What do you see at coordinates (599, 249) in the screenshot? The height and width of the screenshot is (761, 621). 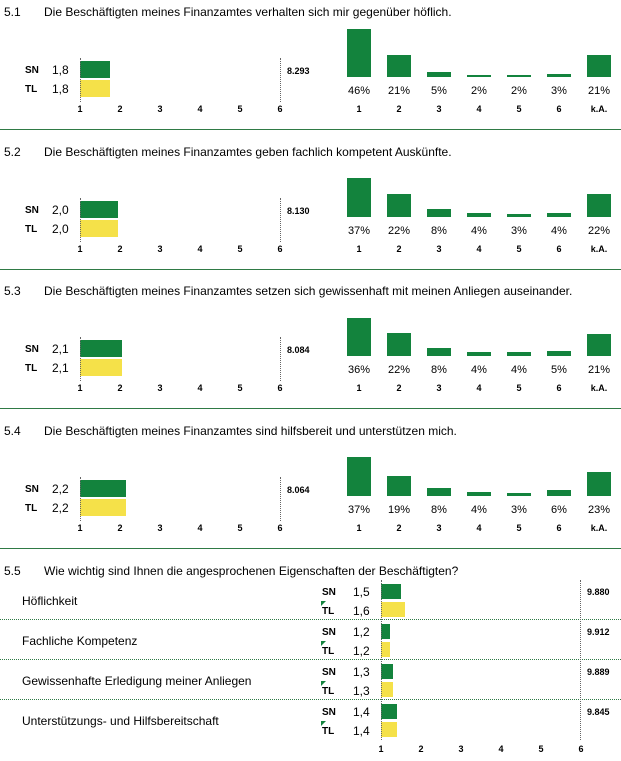 I see `distribution-category: k.A.` at bounding box center [599, 249].